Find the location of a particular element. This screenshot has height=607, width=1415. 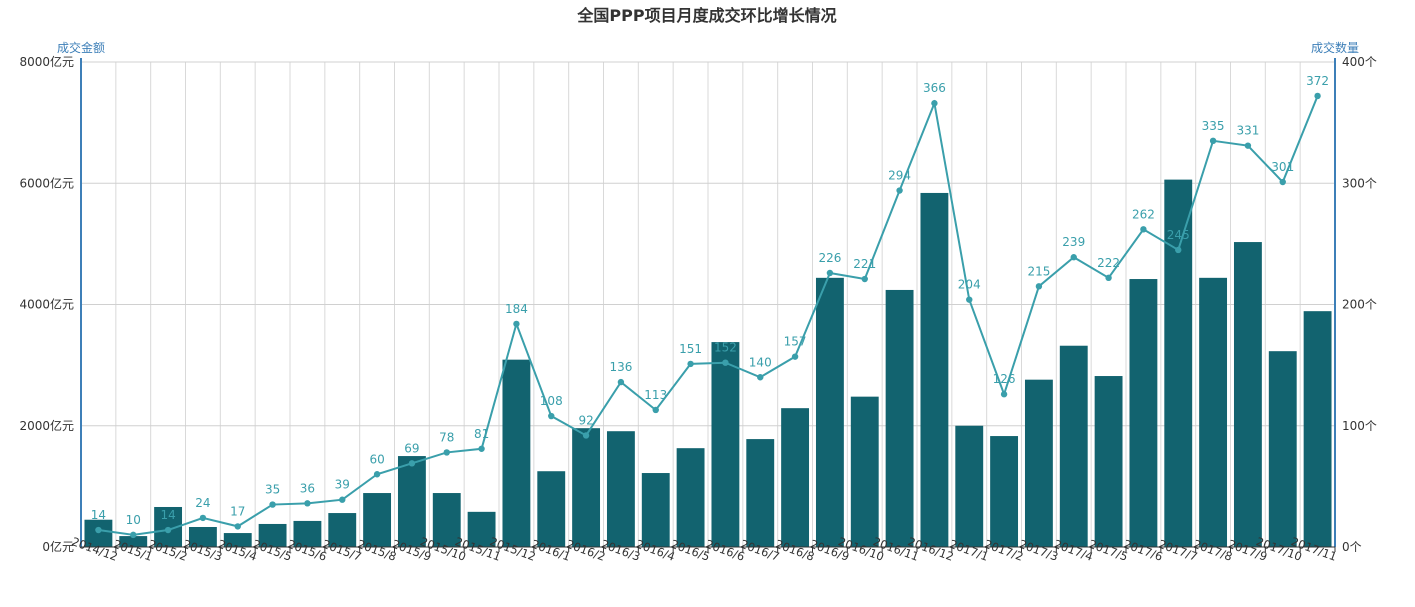

data-label: 152 is located at coordinates (725, 348).